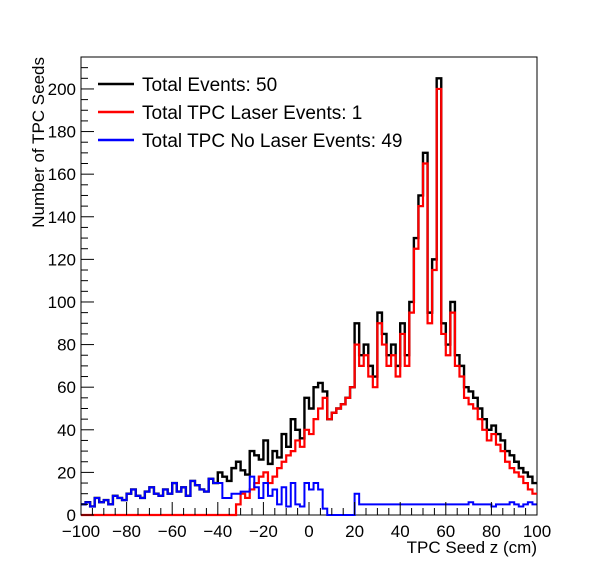 The height and width of the screenshot is (572, 596). I want to click on y-tick-label: 120, so click(62, 259).